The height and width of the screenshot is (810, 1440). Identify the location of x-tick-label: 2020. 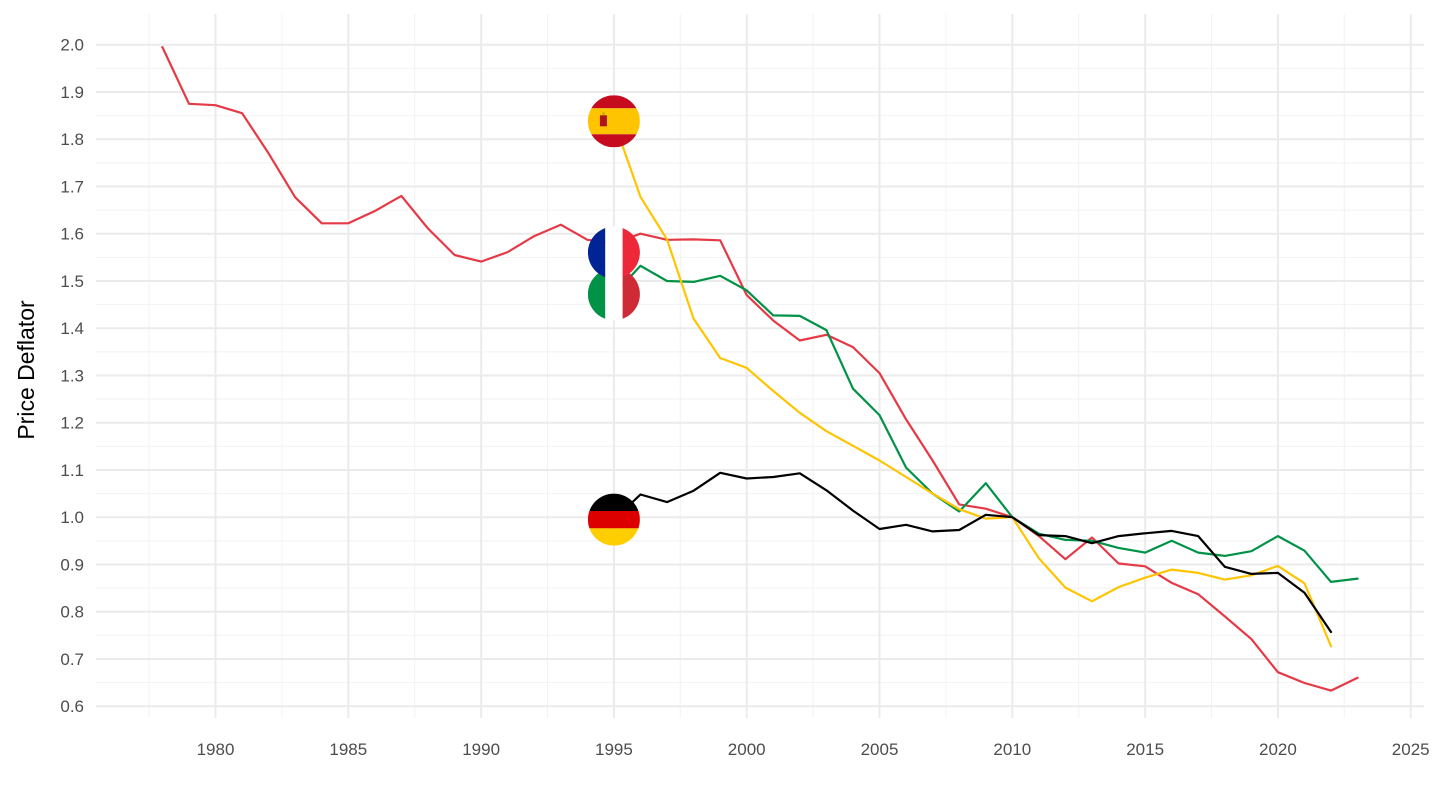
(1278, 749).